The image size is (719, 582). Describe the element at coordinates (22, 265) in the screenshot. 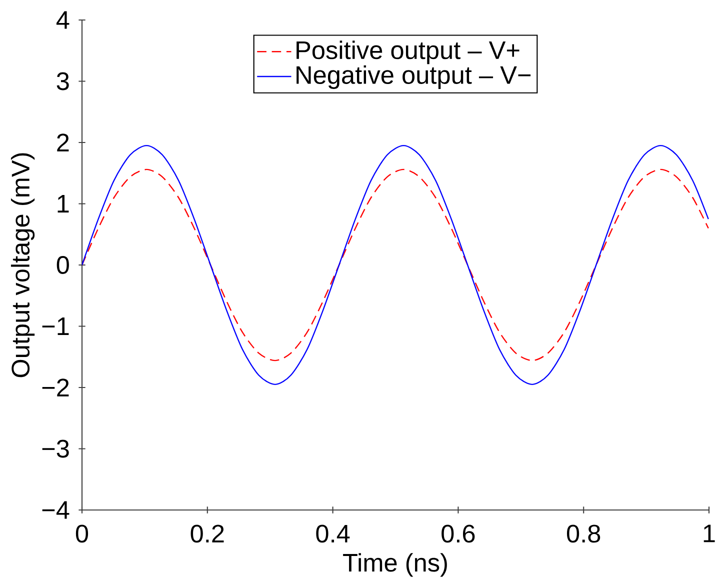

I see `y-axis-title: Output voltage (mV)` at that location.